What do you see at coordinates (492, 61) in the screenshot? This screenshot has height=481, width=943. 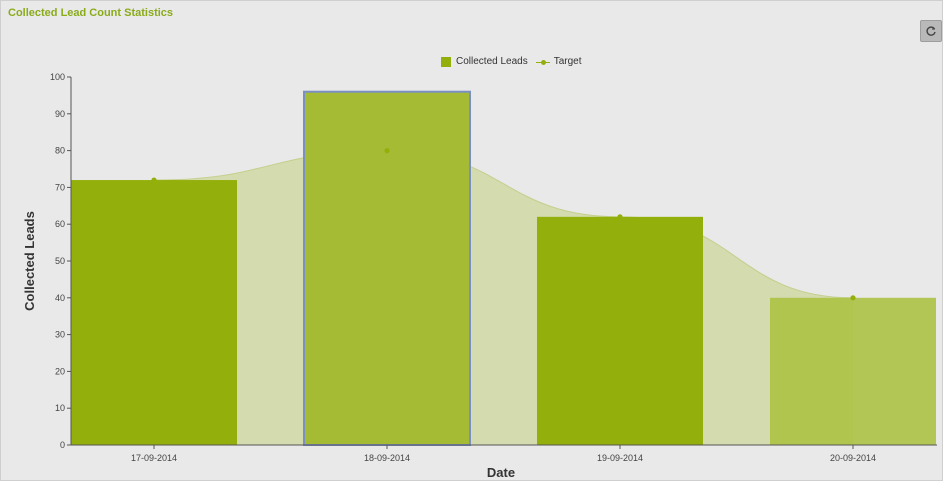 I see `legend-label-collected-leads: Collected Leads` at bounding box center [492, 61].